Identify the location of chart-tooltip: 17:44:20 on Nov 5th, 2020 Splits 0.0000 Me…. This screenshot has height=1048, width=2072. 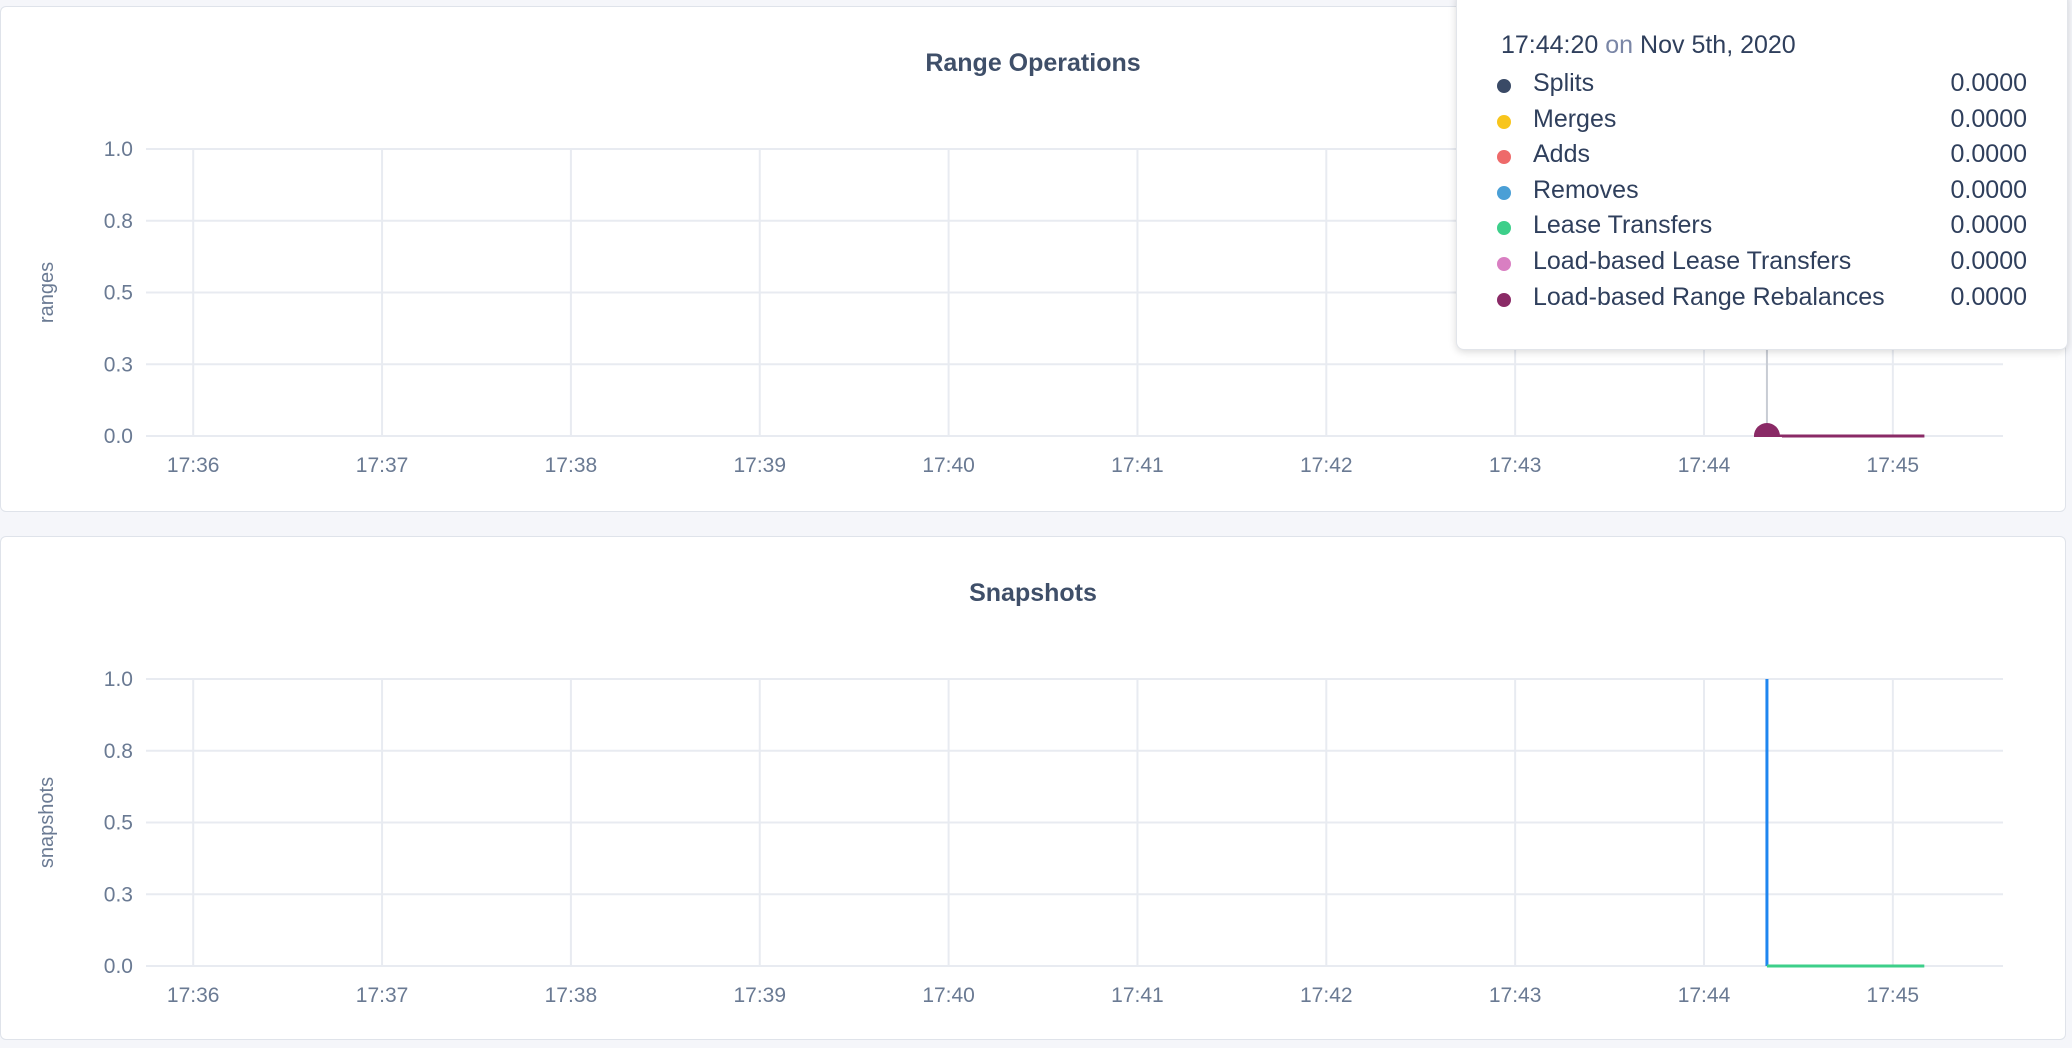
(1762, 175).